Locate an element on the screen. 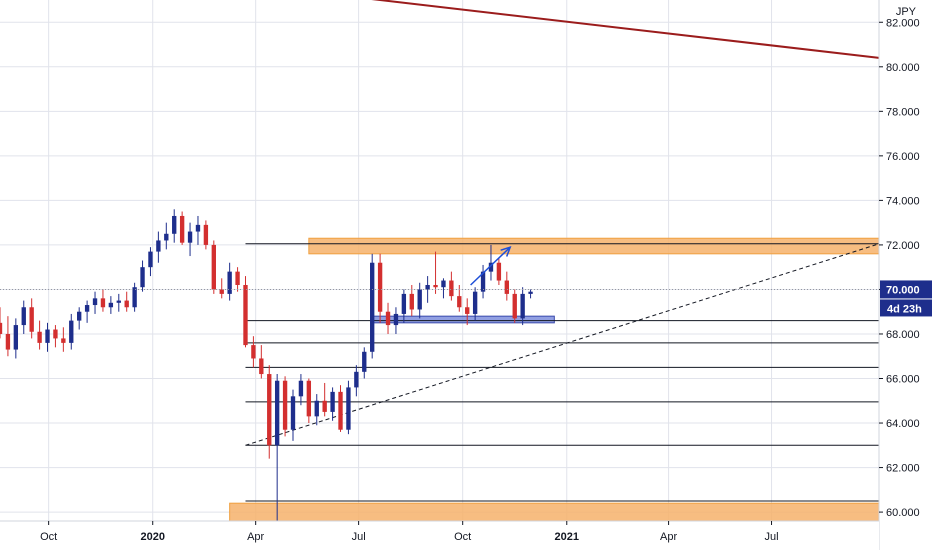 This screenshot has width=932, height=550. time-axis-bg is located at coordinates (439, 535).